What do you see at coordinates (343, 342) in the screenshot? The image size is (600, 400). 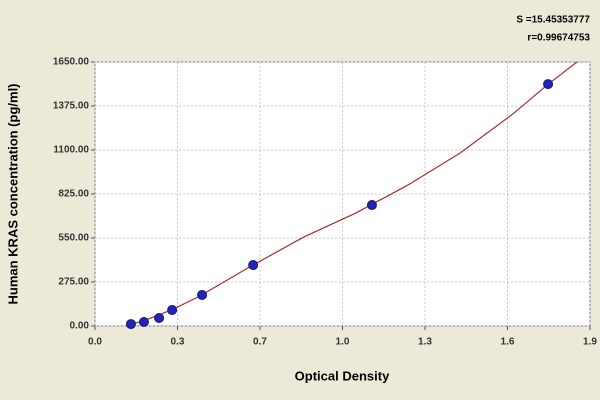 I see `x-tick-label: 1.0` at bounding box center [343, 342].